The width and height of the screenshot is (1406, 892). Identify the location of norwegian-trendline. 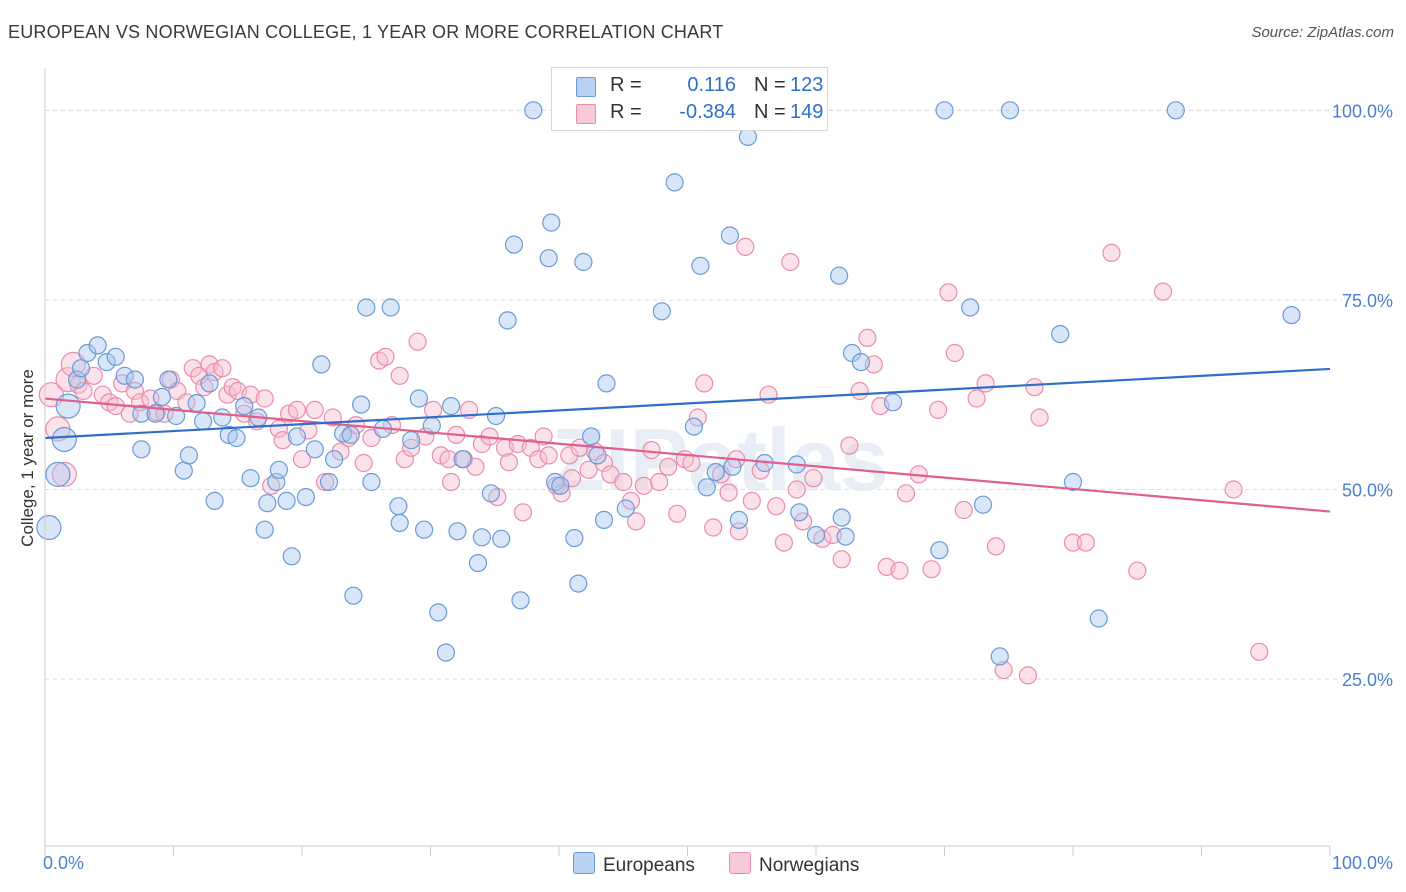
(687, 455).